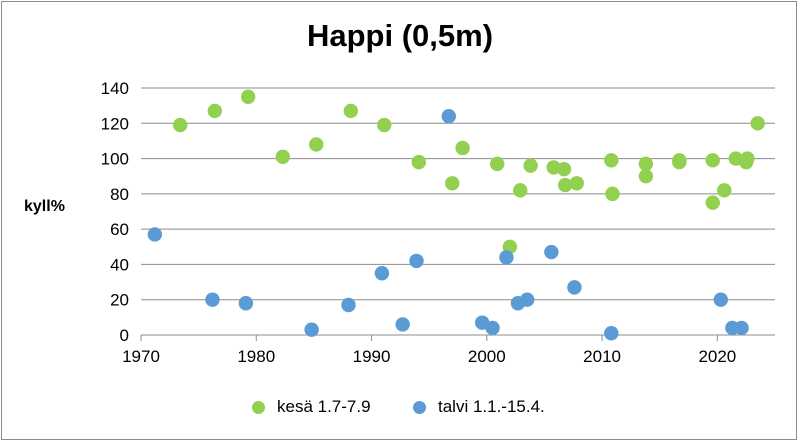 Image resolution: width=800 pixels, height=443 pixels. I want to click on legend-marker-kesa, so click(258, 407).